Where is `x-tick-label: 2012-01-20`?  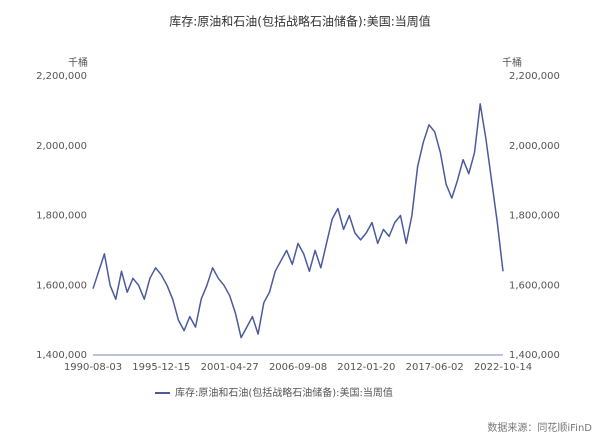 x-tick-label: 2012-01-20 is located at coordinates (366, 367).